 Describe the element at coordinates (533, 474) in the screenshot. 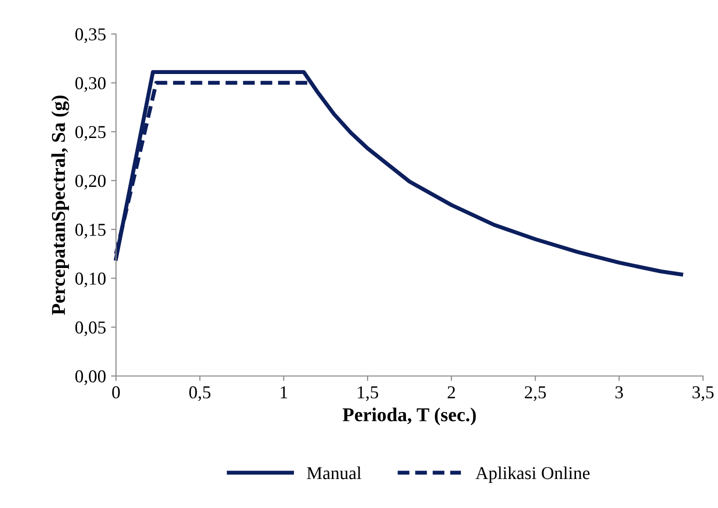

I see `legend-label: Aplikasi Online` at that location.